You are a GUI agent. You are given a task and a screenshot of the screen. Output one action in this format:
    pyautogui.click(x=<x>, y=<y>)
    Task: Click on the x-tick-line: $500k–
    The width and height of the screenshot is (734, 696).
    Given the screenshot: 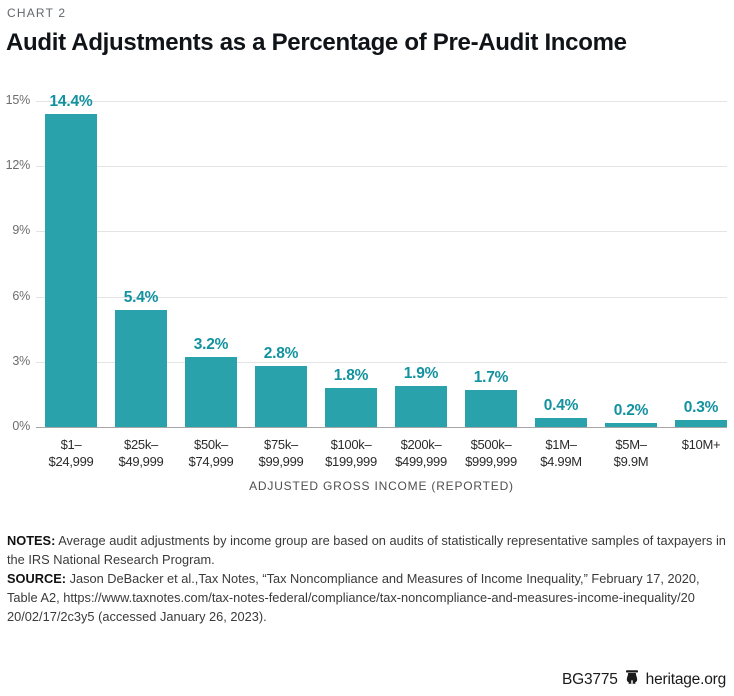 What is the action you would take?
    pyautogui.click(x=491, y=444)
    